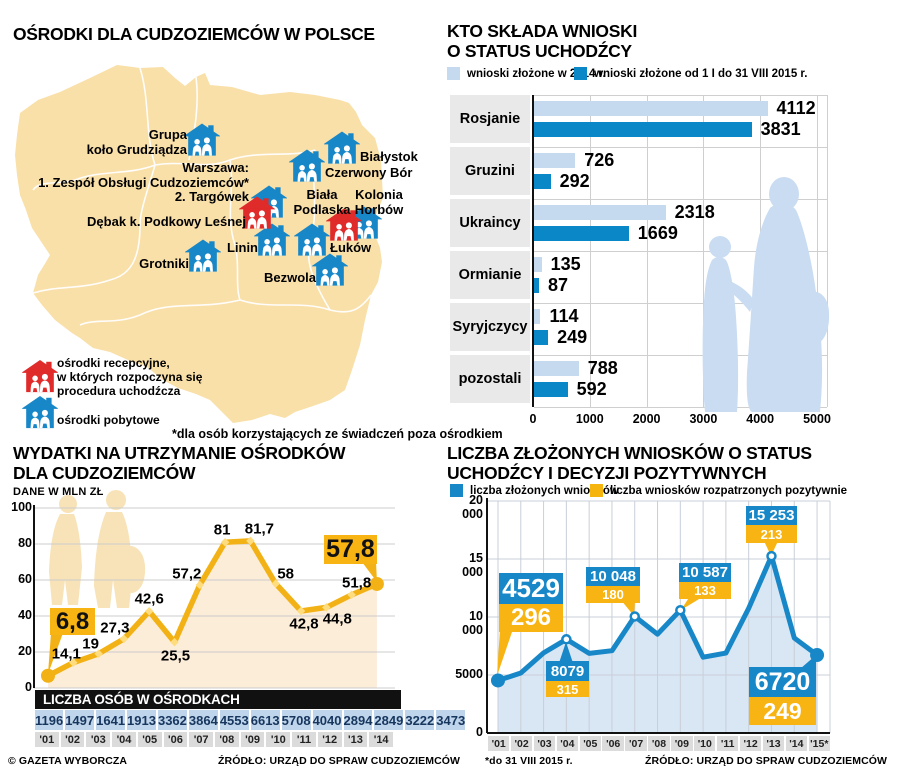 The width and height of the screenshot is (900, 770). What do you see at coordinates (369, 172) in the screenshot?
I see `map-site-label-czerwony-bor: Czerwony Bór` at bounding box center [369, 172].